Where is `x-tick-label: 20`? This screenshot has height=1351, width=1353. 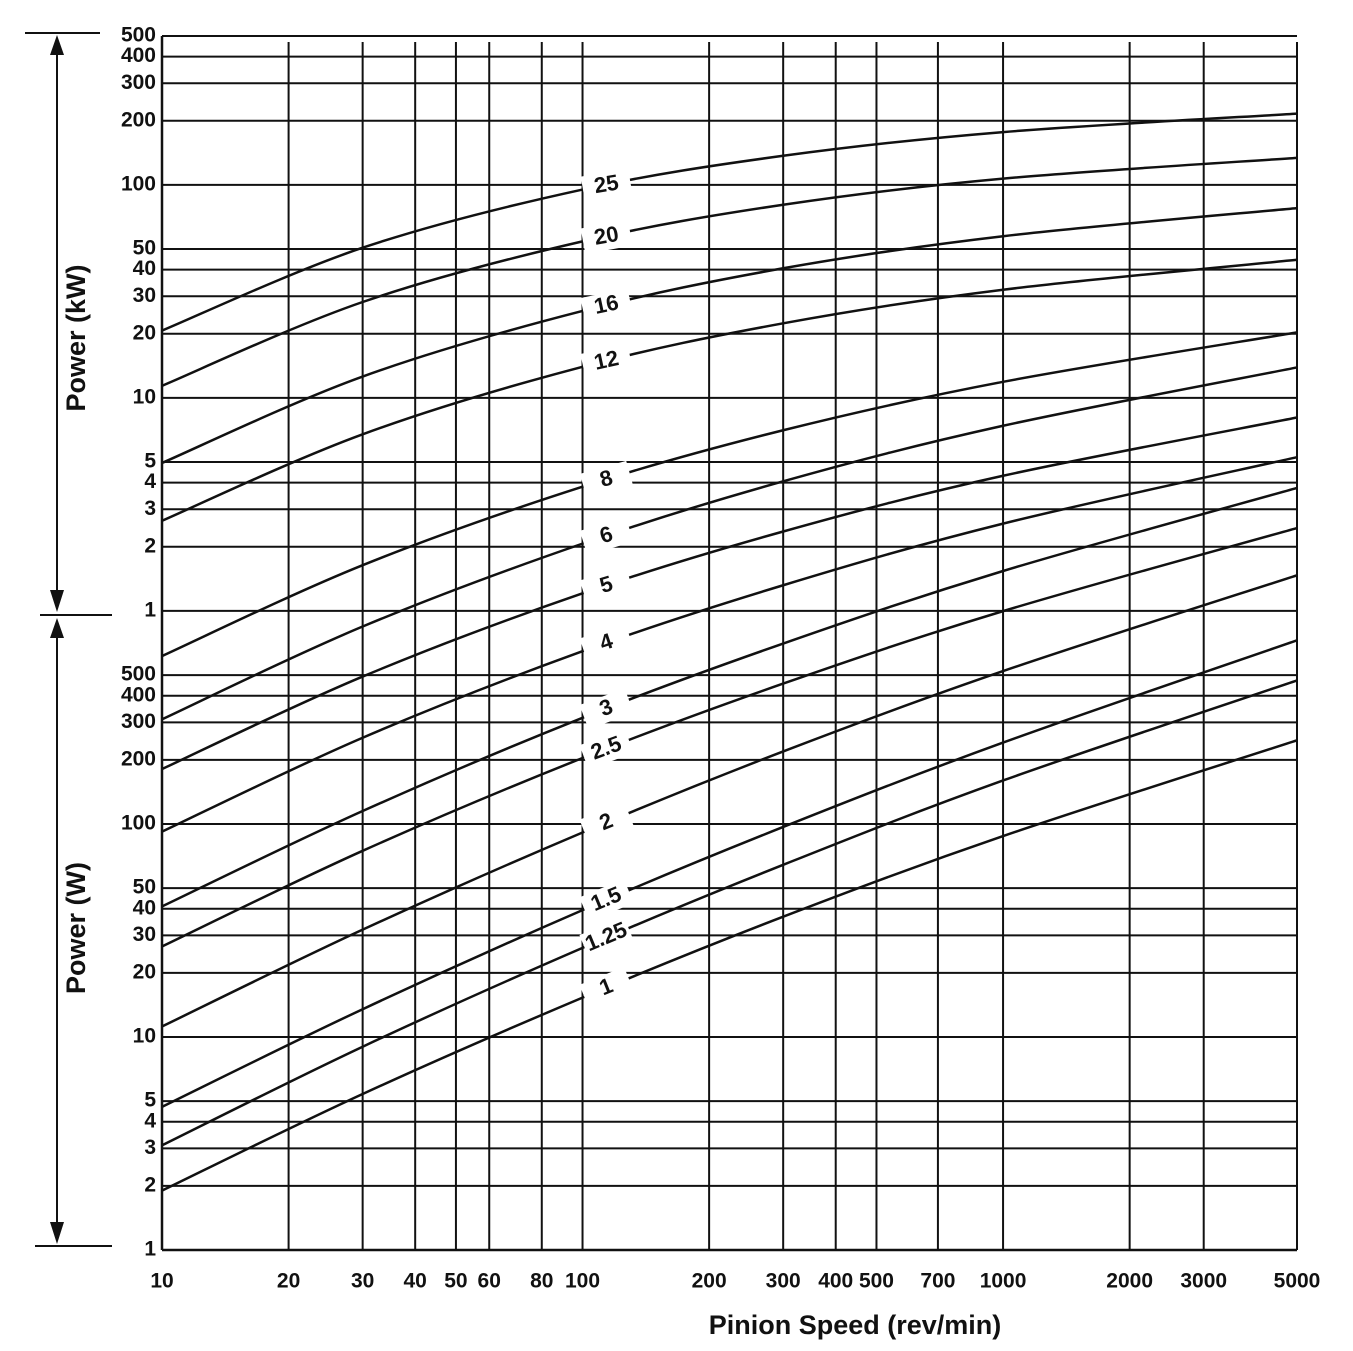
x-tick-label: 20 is located at coordinates (288, 1281).